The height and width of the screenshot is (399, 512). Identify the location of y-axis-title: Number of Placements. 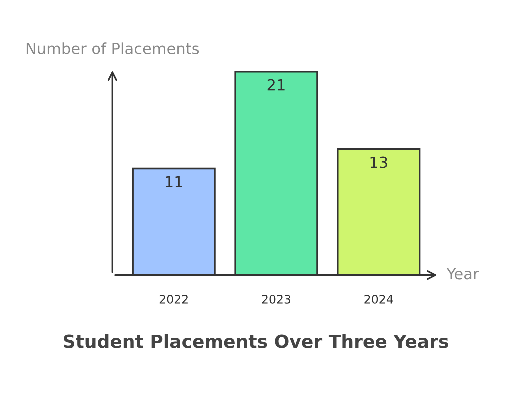
(113, 48).